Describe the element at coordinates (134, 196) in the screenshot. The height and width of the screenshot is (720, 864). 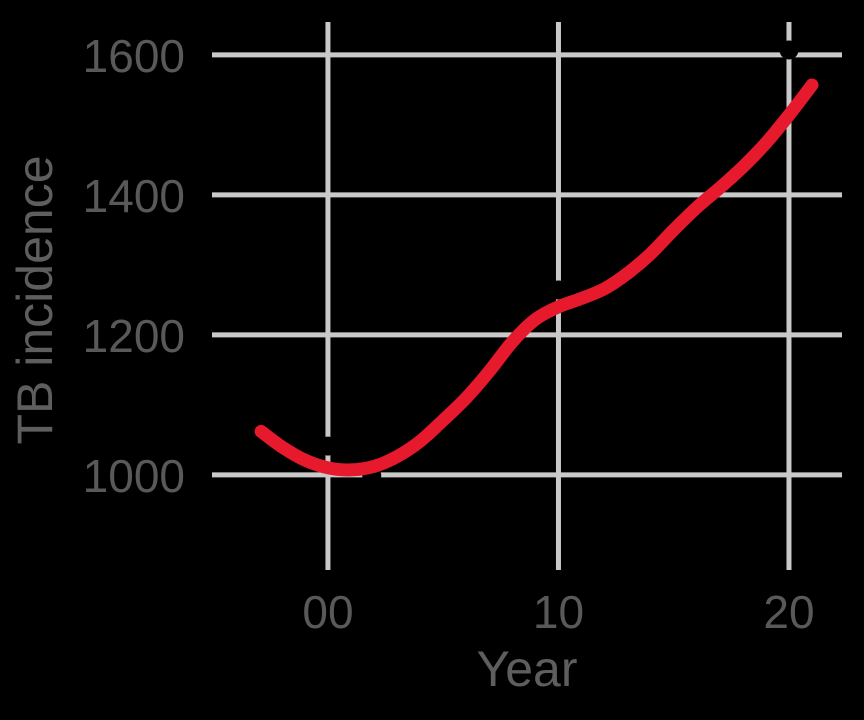
I see `y-tick-label-1400: 1400` at that location.